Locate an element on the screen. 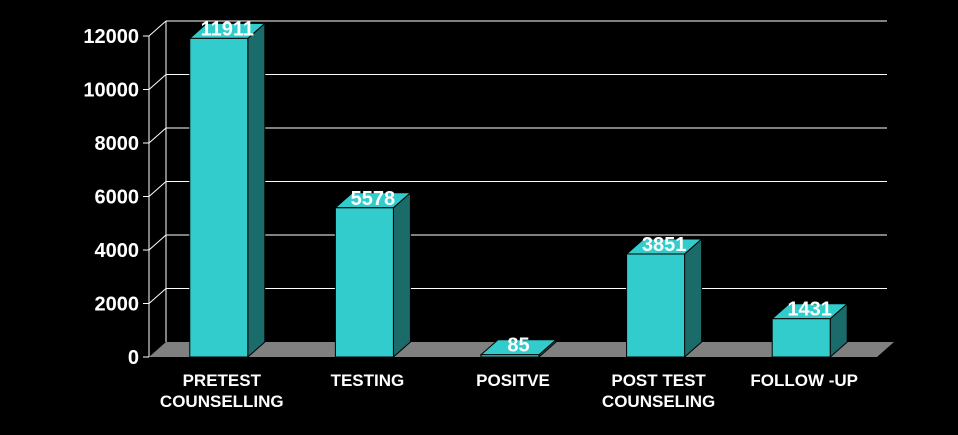  data-label: 1431 is located at coordinates (809, 310).